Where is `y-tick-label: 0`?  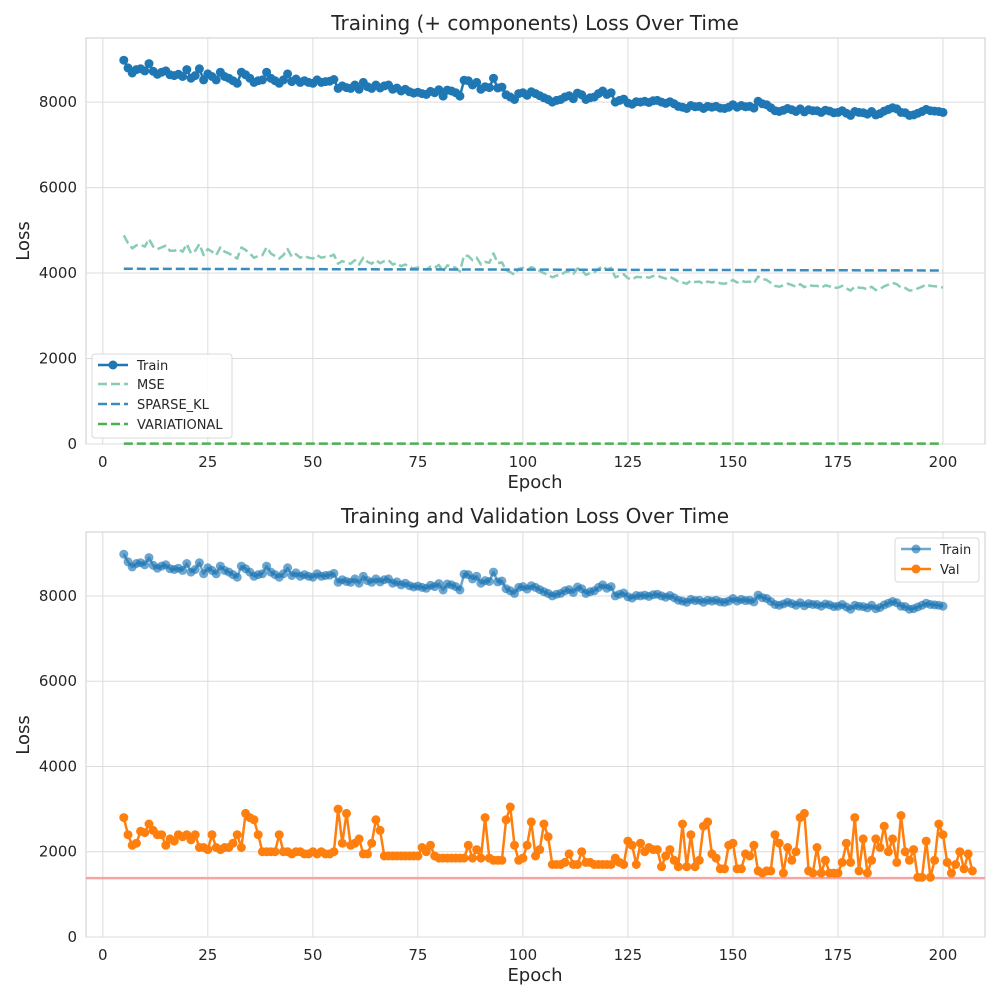 y-tick-label: 0 is located at coordinates (72, 937).